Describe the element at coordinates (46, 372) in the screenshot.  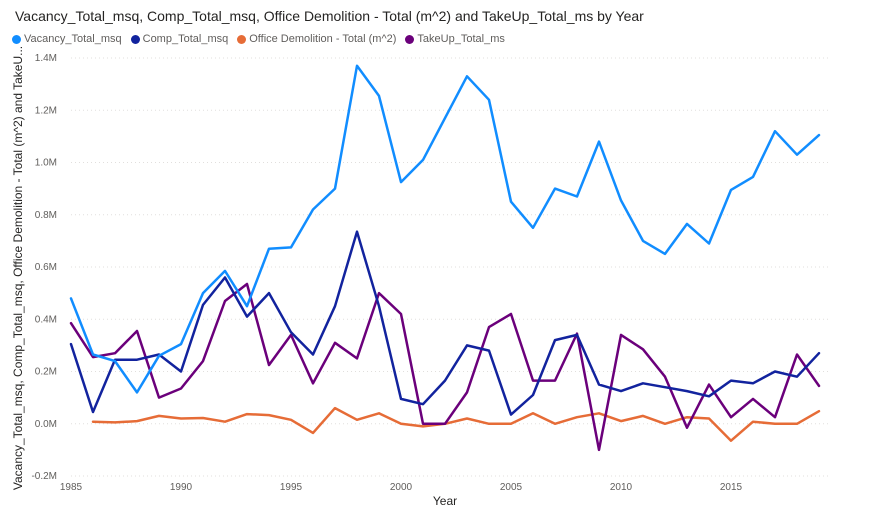
I see `y-tick-label: 0.2M` at that location.